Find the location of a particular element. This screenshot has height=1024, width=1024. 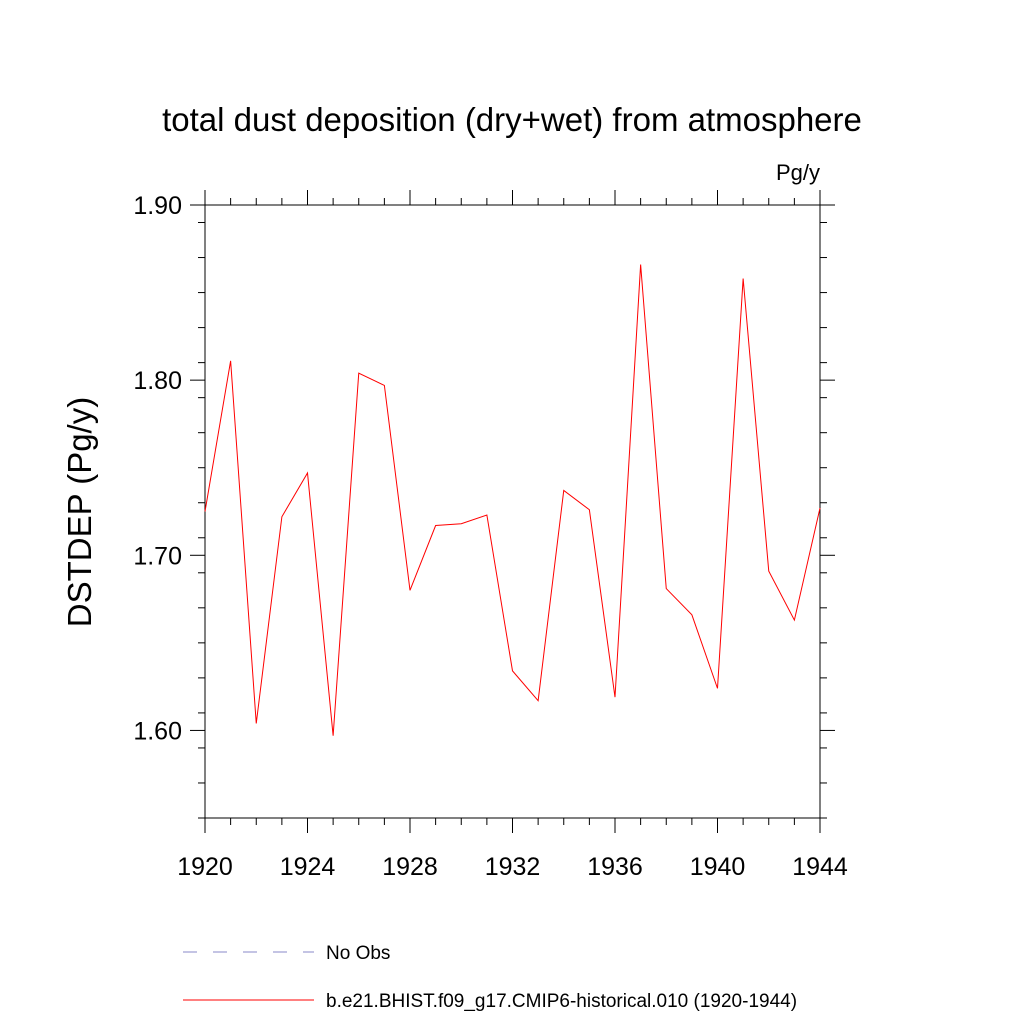

x-tick-label: 1944 is located at coordinates (820, 867).